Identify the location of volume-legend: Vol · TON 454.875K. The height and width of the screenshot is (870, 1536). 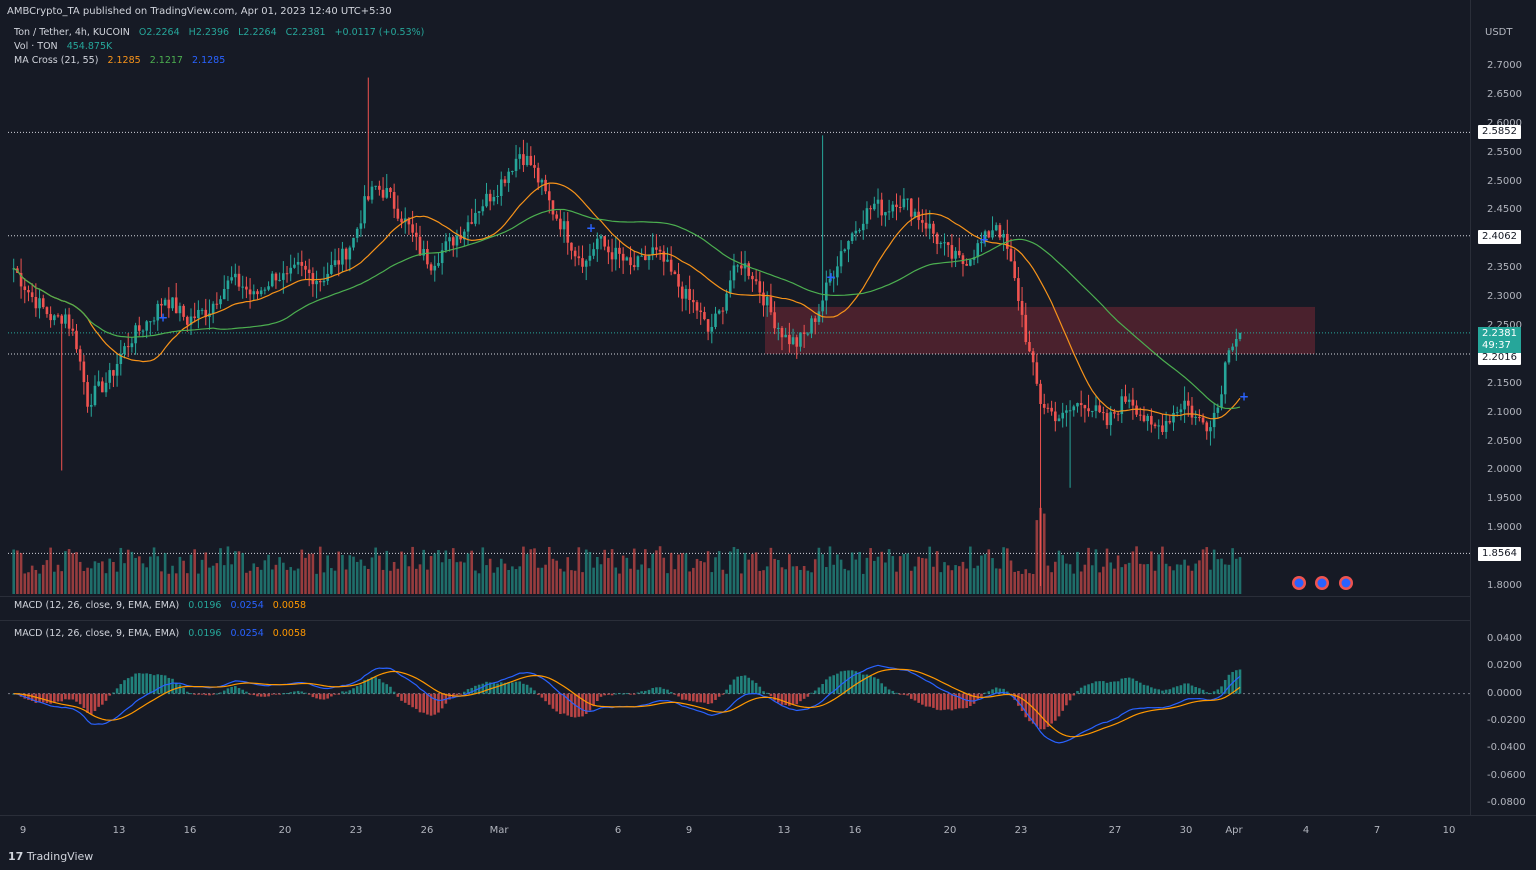
(66, 46).